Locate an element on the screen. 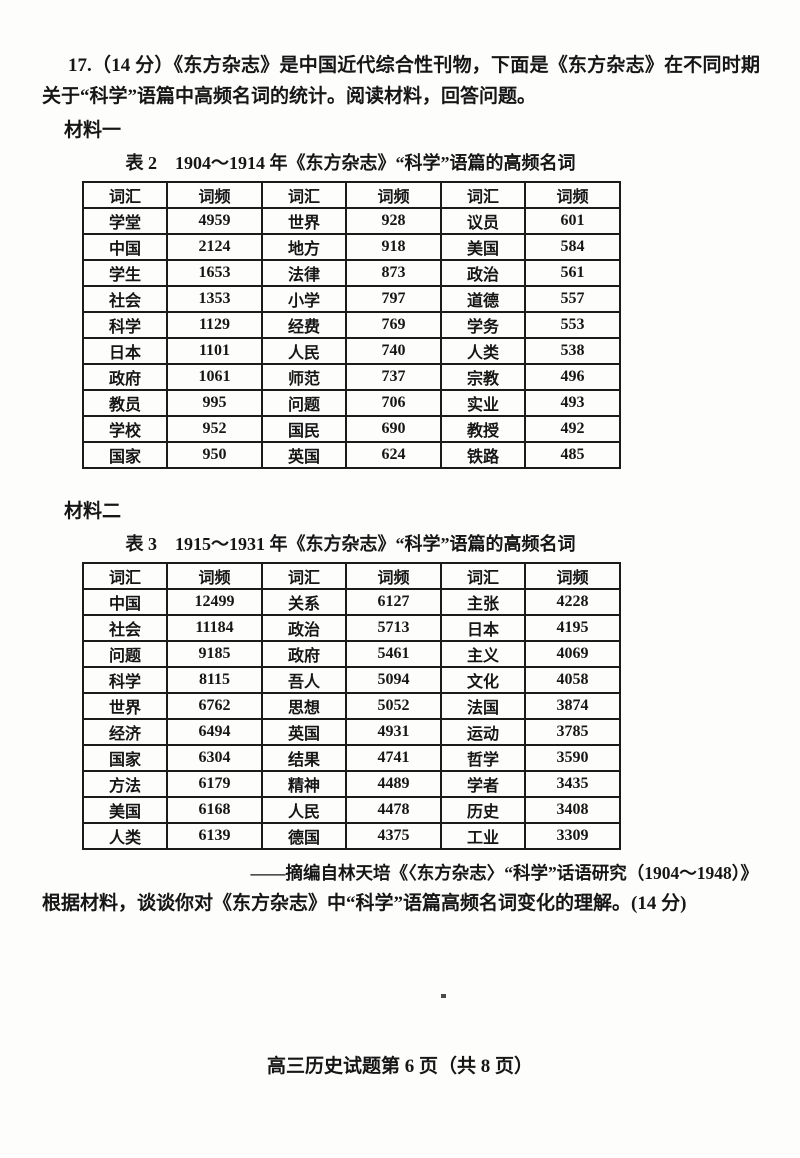 The width and height of the screenshot is (800, 1158). word-cell: 主义 is located at coordinates (483, 654).